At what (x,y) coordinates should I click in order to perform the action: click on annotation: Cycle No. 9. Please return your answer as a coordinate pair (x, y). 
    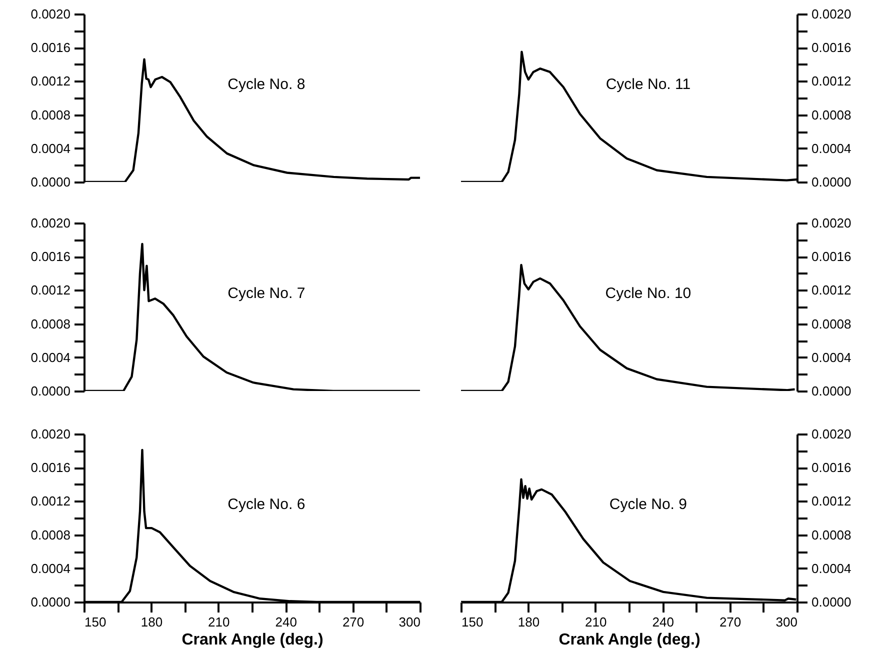
    Looking at the image, I should click on (648, 504).